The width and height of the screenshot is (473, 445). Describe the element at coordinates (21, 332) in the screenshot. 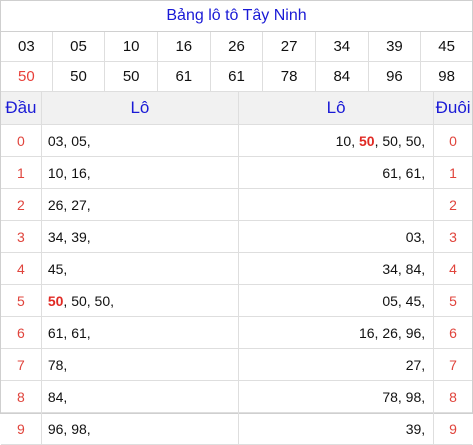

I see `dau-digit: 6` at that location.